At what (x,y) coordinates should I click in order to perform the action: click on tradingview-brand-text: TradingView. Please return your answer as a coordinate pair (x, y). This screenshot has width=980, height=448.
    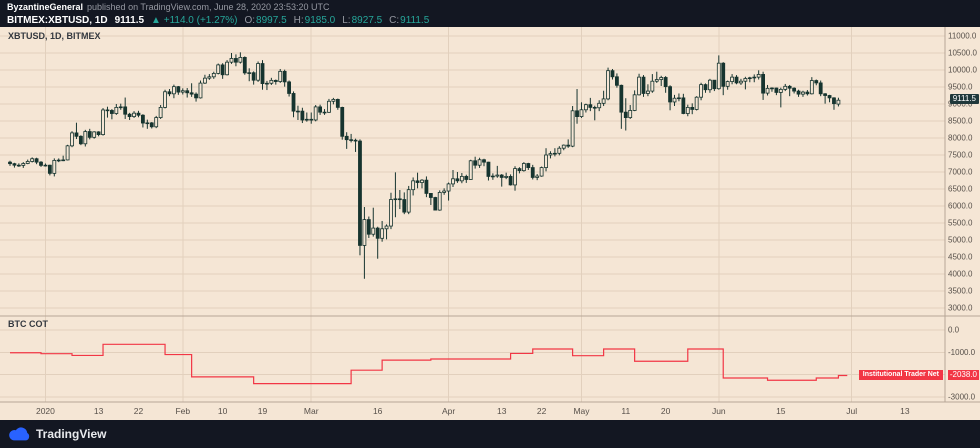
    Looking at the image, I should click on (71, 434).